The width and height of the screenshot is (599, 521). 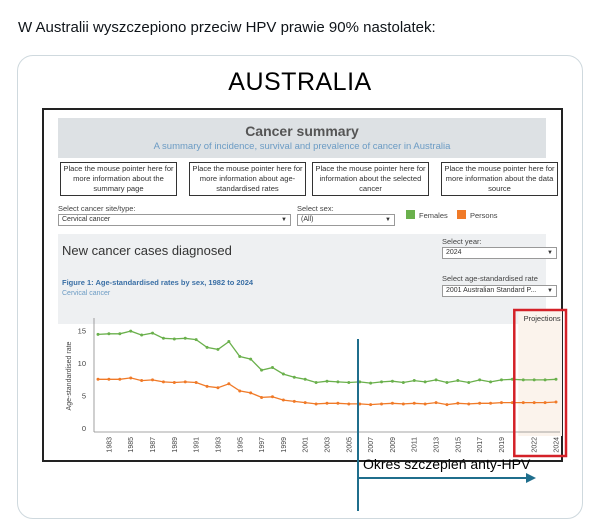 I want to click on y-tick-label: 5, so click(x=84, y=396).